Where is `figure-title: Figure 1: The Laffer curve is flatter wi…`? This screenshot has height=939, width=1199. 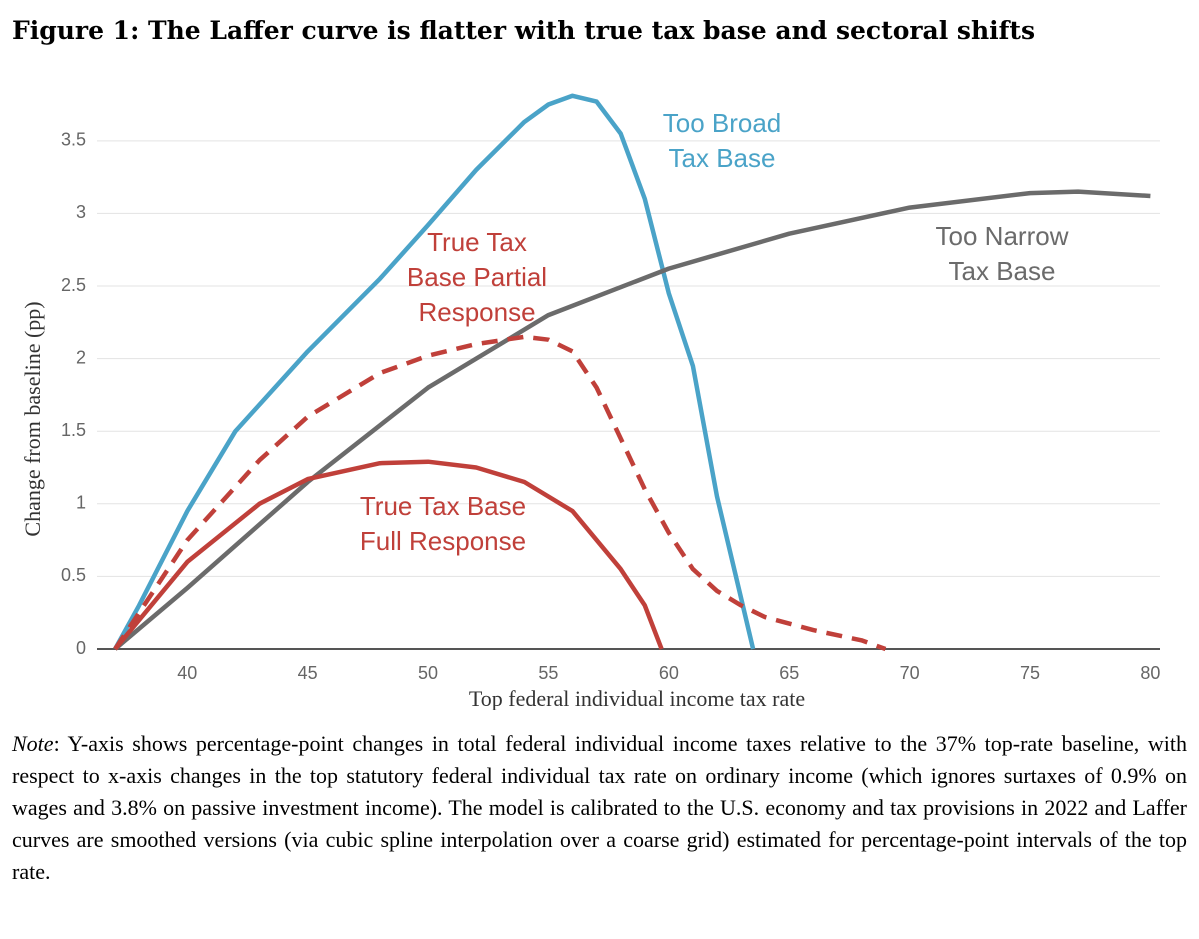
figure-title: Figure 1: The Laffer curve is flatter wi… is located at coordinates (524, 30).